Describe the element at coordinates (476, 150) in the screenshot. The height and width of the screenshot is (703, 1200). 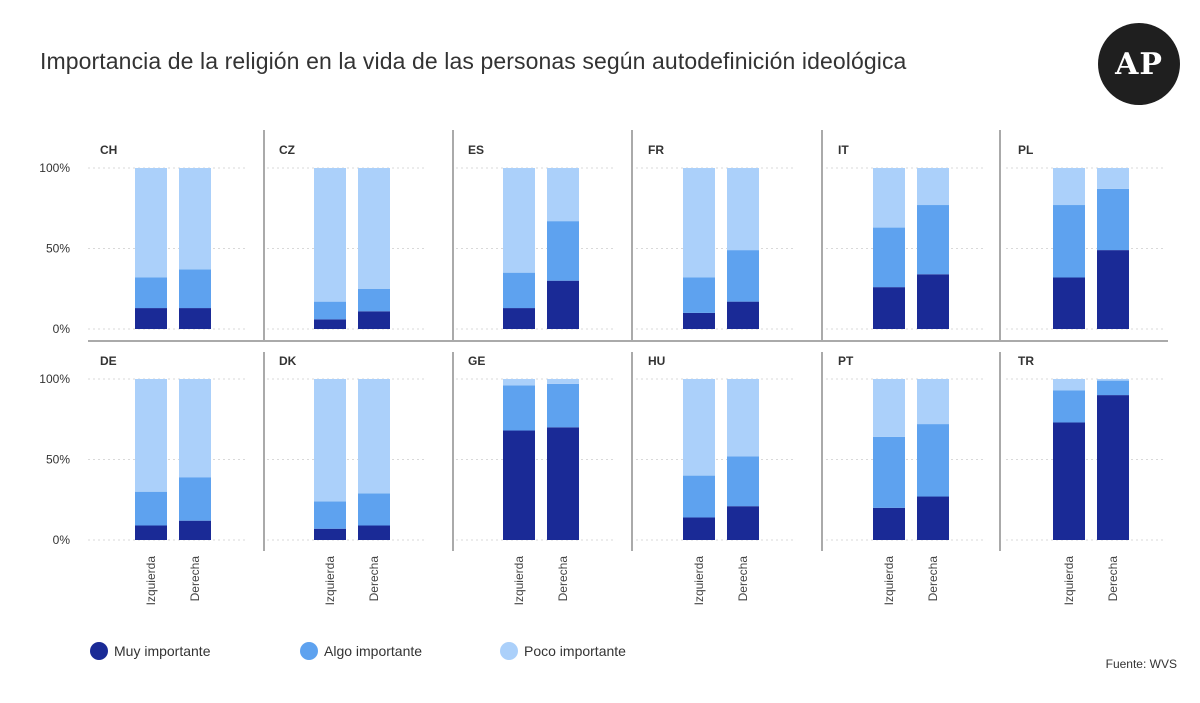
I see `panel-country-label: ES` at that location.